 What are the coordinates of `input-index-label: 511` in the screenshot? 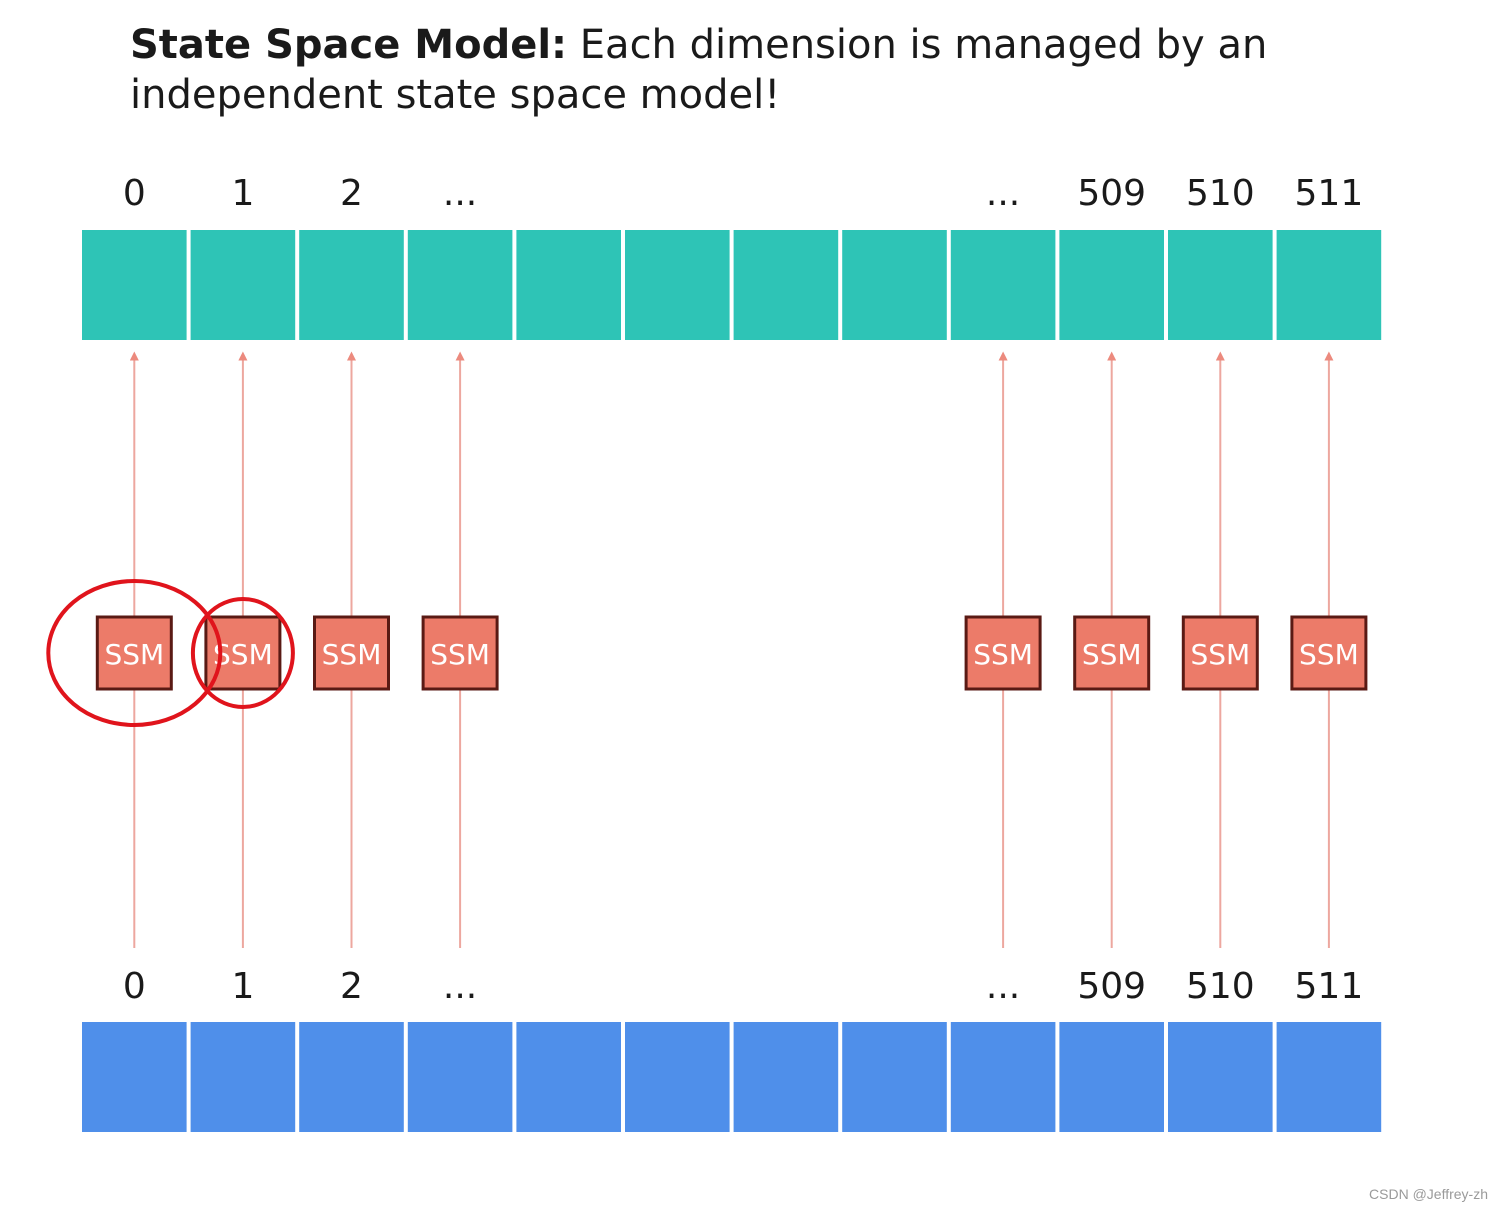 It's located at (1329, 986).